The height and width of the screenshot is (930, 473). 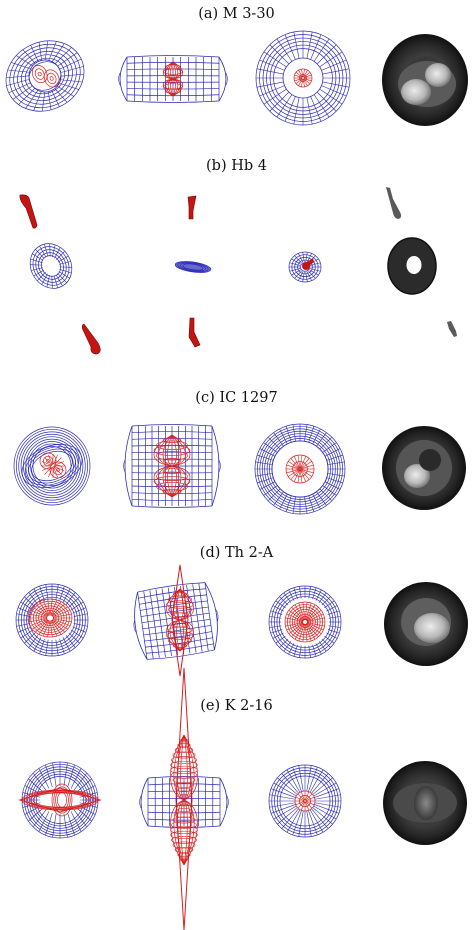 I want to click on panel-d: (d) Th 2-A, so click(x=241, y=611).